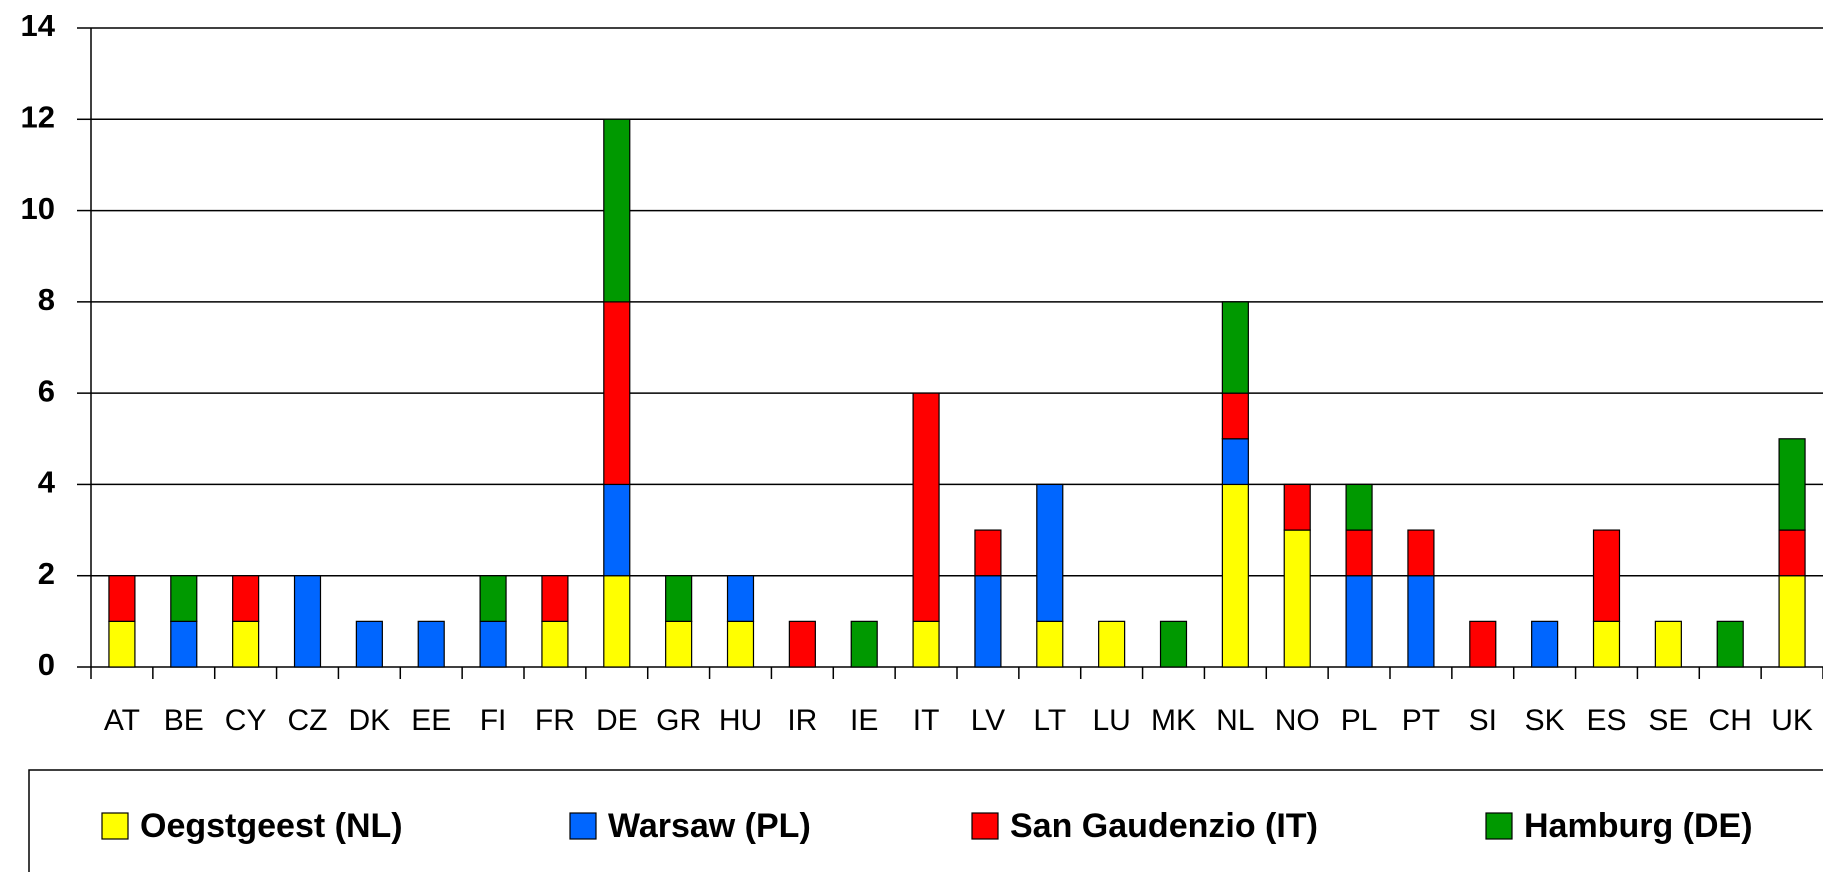 The height and width of the screenshot is (872, 1823). I want to click on x-tick-label: HU, so click(740, 720).